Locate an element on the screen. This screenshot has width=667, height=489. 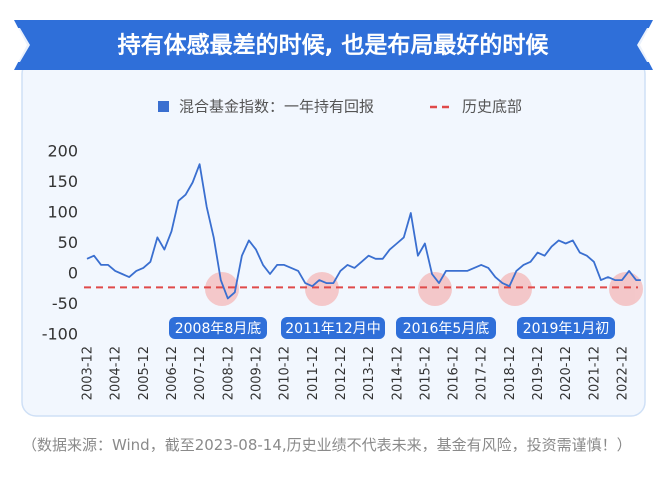
x-tick-label: 2004-12 is located at coordinates (116, 373).